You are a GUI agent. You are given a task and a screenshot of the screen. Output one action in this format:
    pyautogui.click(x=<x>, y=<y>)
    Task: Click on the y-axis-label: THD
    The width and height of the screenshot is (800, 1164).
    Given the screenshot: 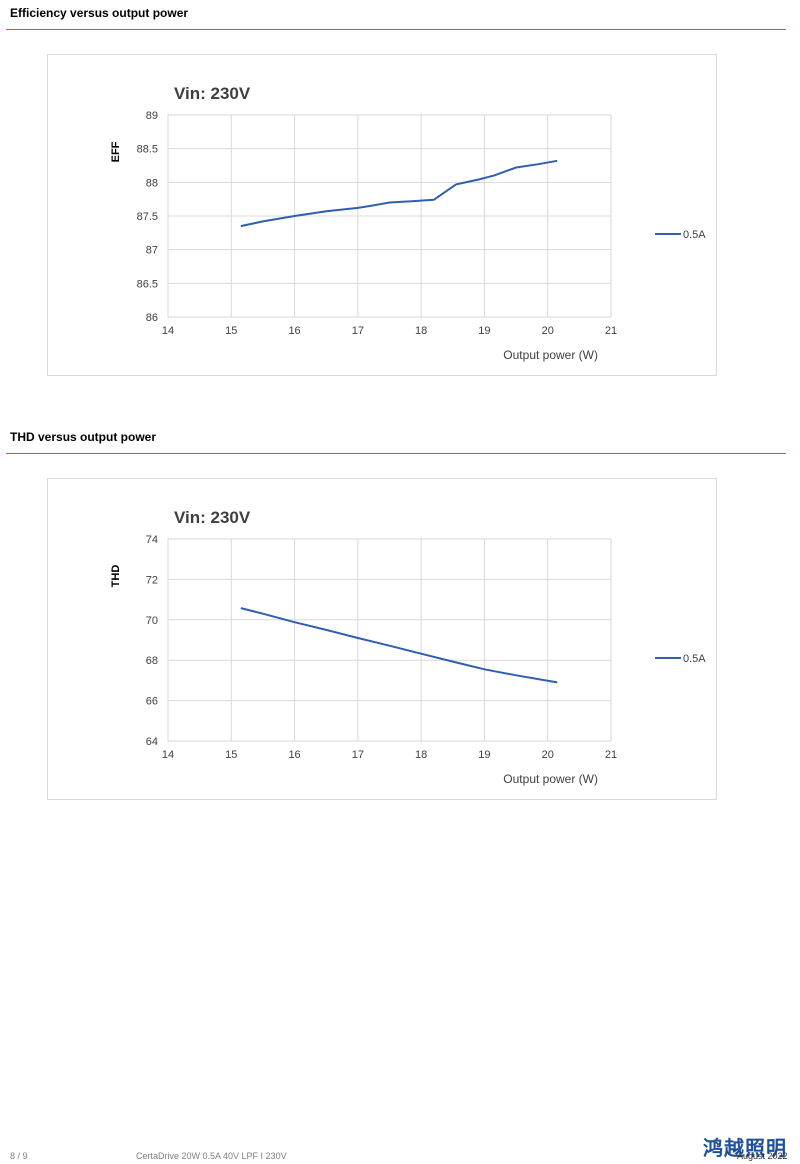 What is the action you would take?
    pyautogui.click(x=116, y=576)
    